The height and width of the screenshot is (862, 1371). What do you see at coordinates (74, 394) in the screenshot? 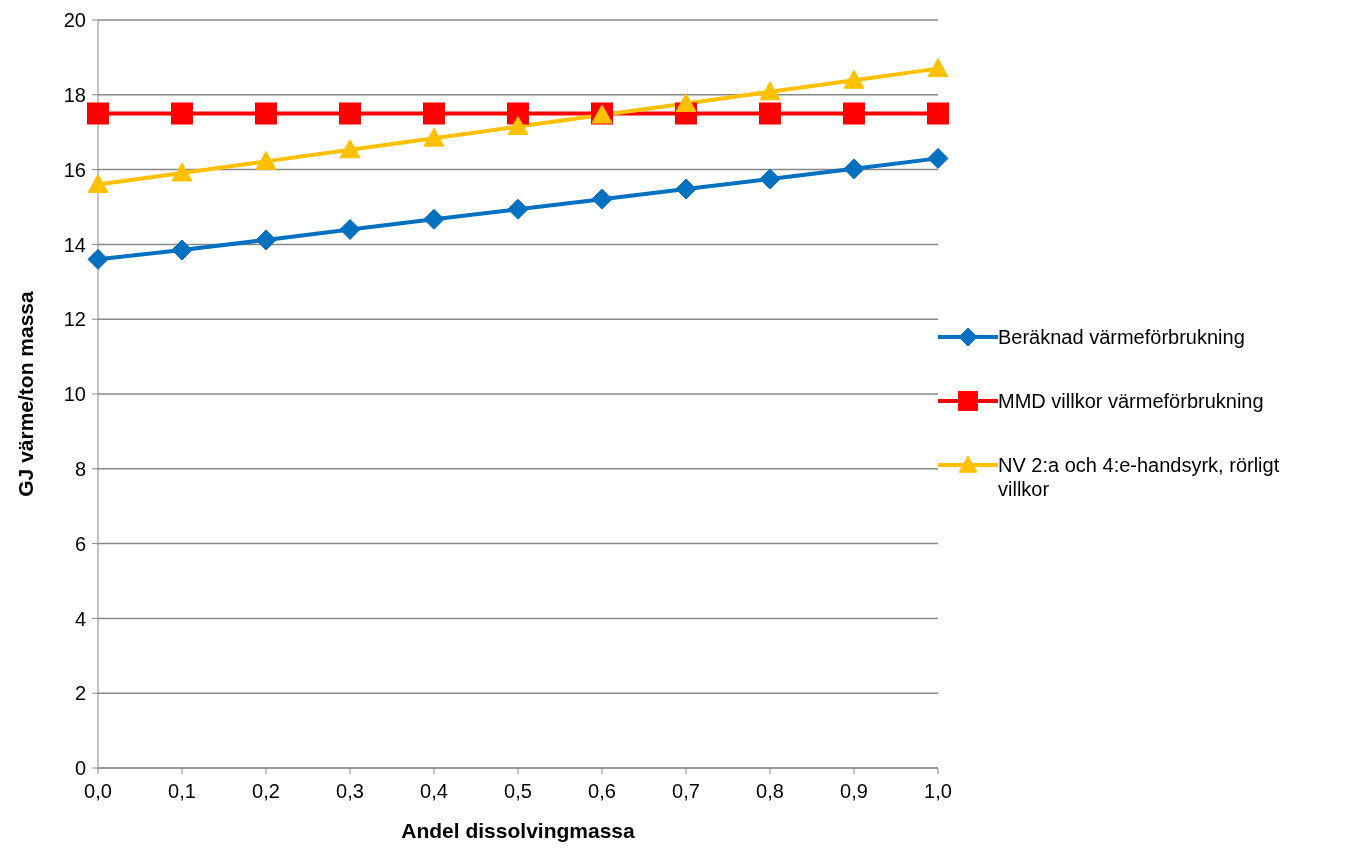
I see `y-tick-label: 10` at bounding box center [74, 394].